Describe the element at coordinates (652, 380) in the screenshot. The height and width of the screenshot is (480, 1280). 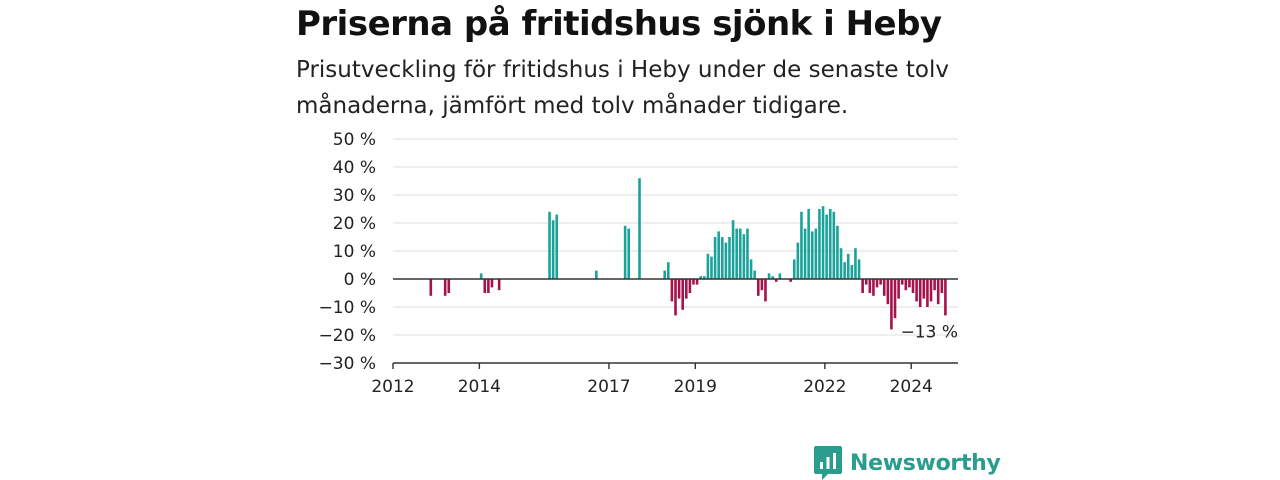
I see `x-axis-ticks: 2012 2014 2017 2019 2022 2024` at that location.